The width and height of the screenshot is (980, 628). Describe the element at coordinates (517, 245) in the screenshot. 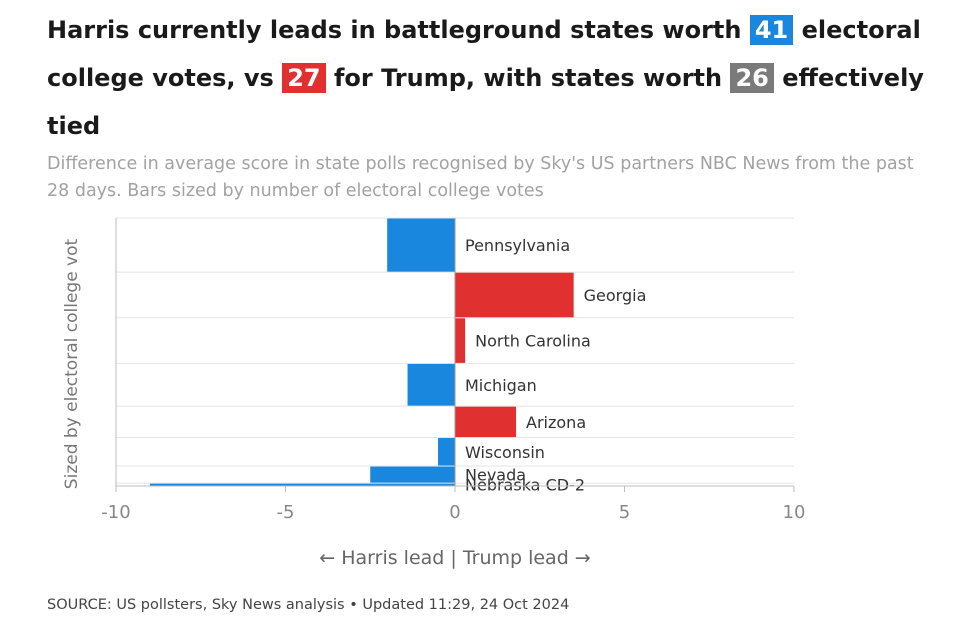

I see `bar-label: Pennsylvania` at that location.